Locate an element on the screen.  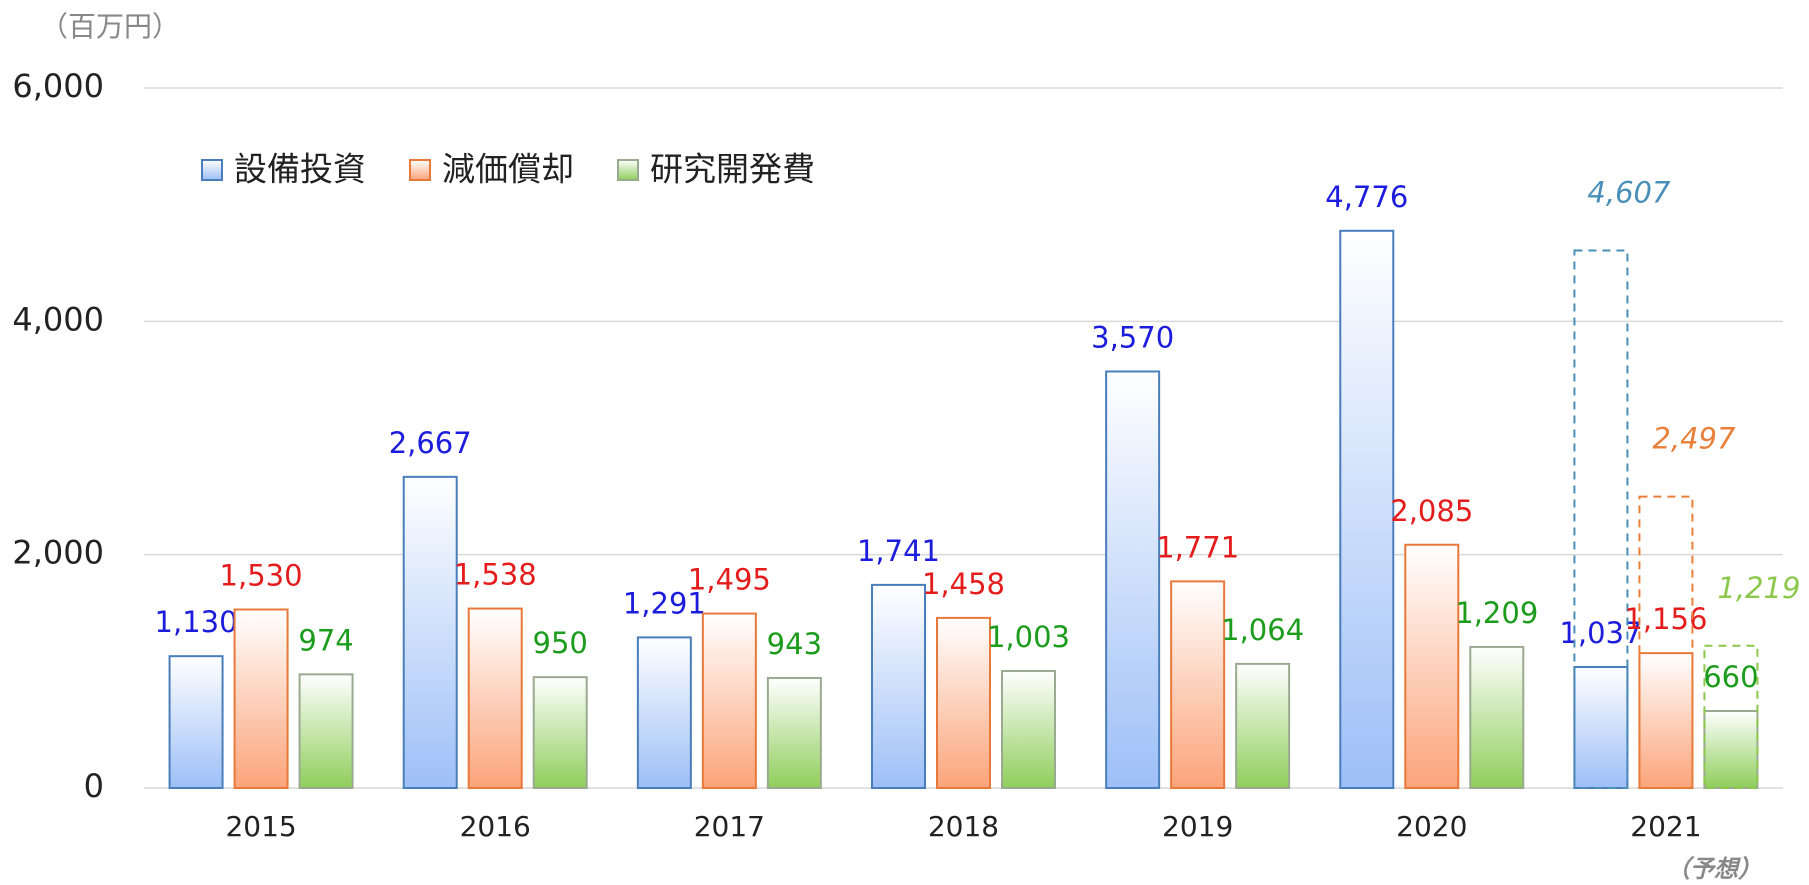
value-label: 3,570 is located at coordinates (1132, 338).